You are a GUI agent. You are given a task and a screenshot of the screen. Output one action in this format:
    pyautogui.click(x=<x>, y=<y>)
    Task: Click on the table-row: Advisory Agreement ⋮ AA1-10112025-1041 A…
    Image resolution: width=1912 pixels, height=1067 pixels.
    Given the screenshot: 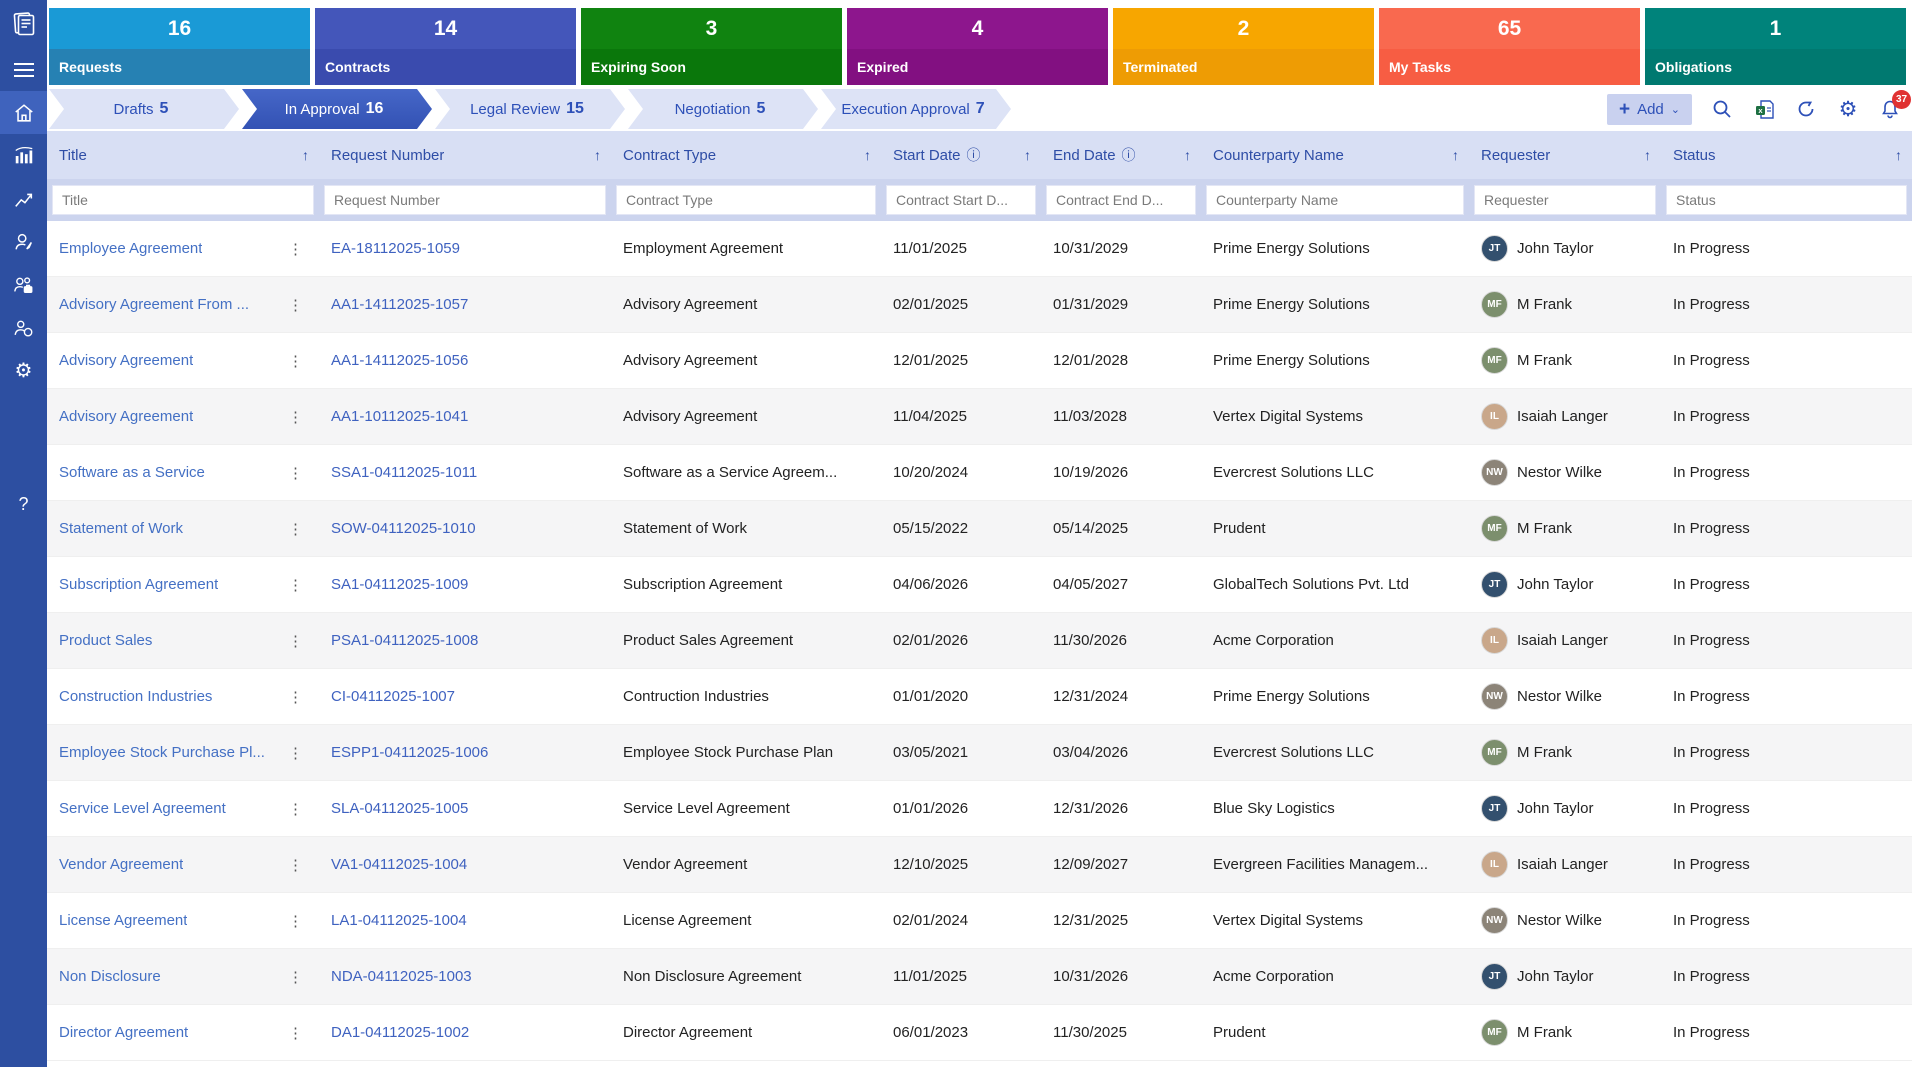 What is the action you would take?
    pyautogui.click(x=979, y=417)
    